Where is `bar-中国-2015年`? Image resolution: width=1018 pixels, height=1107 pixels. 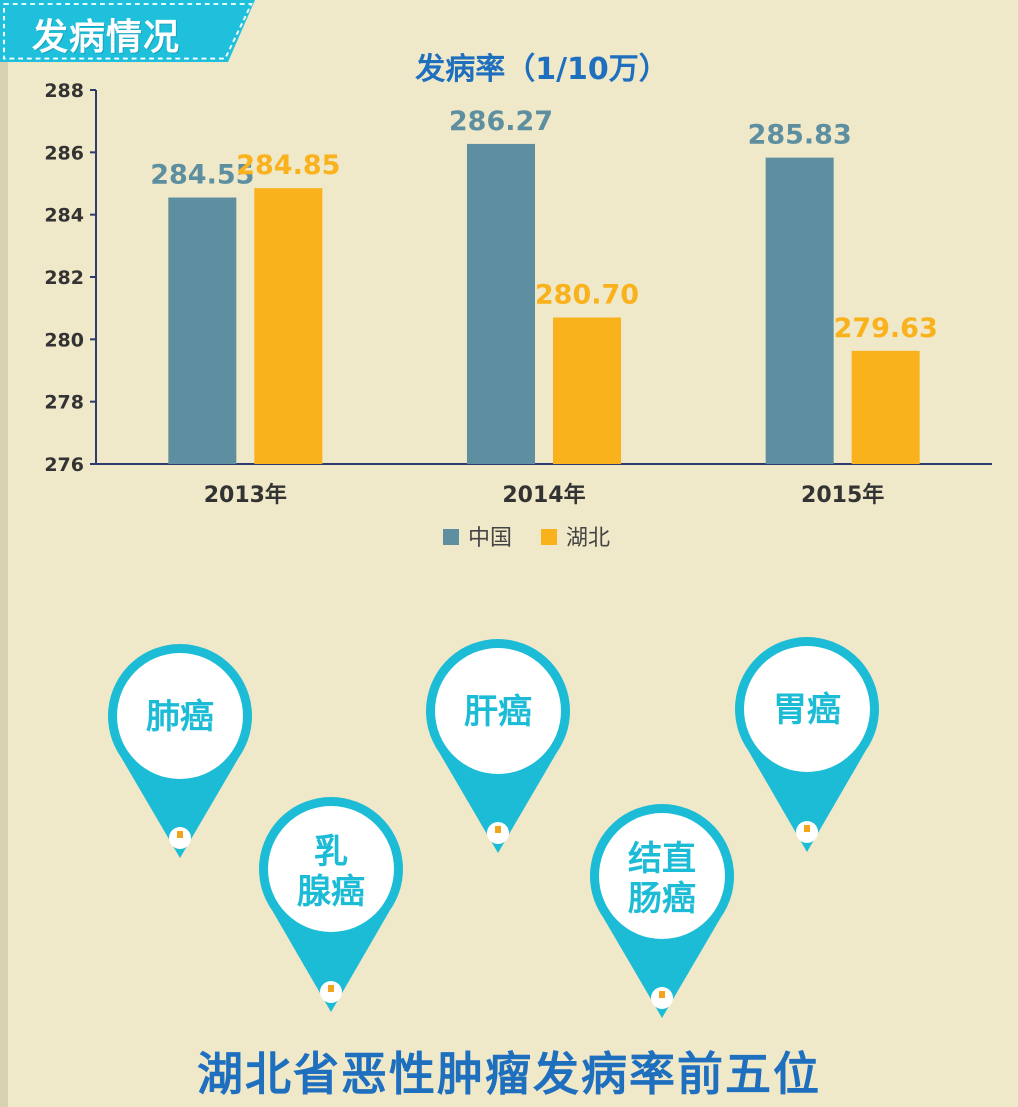 bar-中国-2015年 is located at coordinates (799, 311).